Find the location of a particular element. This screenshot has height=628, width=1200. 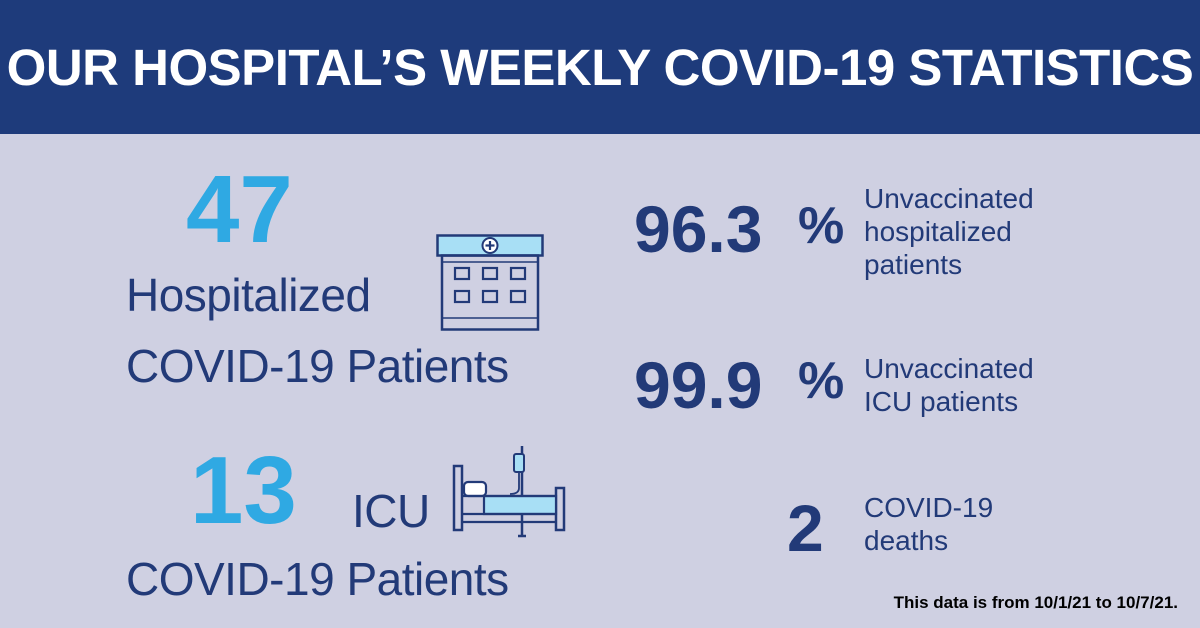

hospitalized-count: 47 is located at coordinates (239, 209).